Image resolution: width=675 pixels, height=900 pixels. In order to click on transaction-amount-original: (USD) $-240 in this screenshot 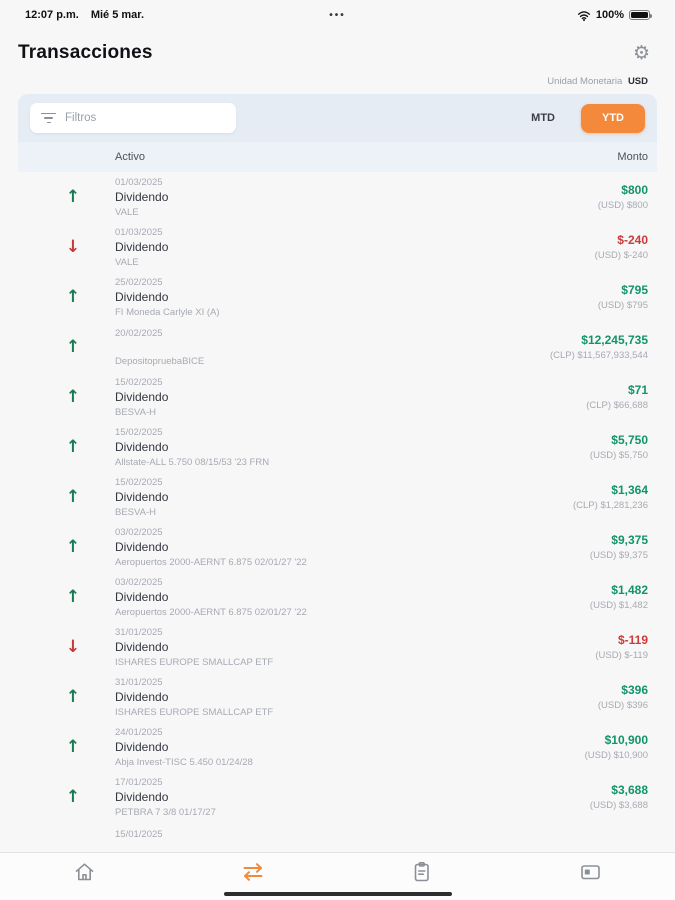, I will do `click(621, 255)`.